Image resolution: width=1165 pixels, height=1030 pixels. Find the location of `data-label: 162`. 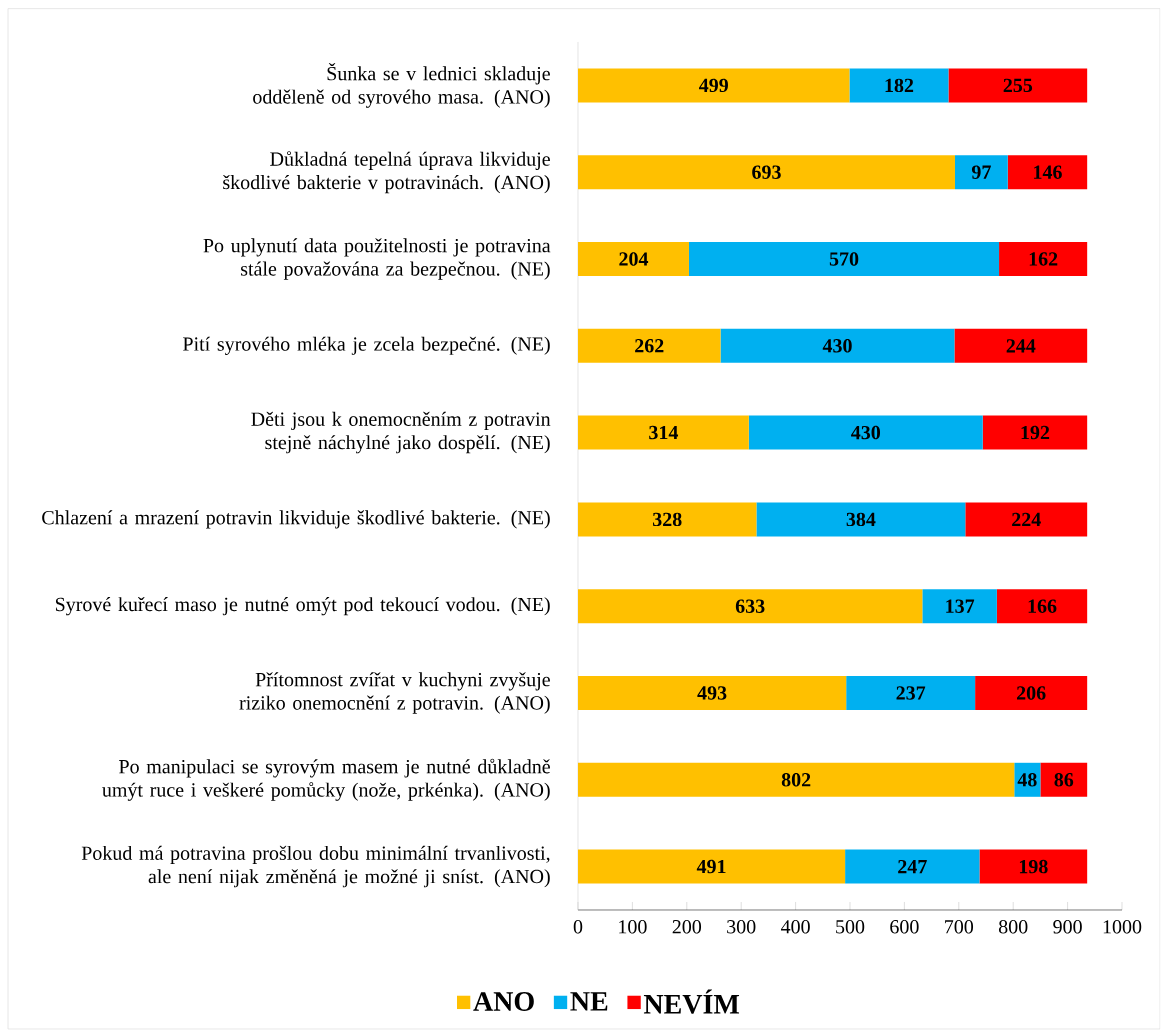

data-label: 162 is located at coordinates (1043, 259).